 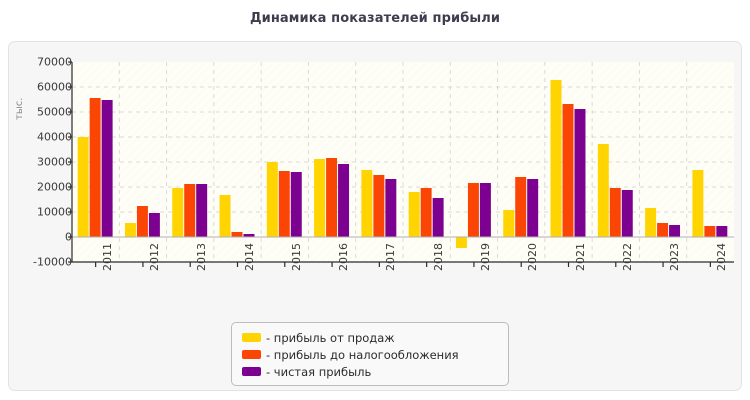 I want to click on legend-item-3: - чистая прибыль, so click(x=370, y=371).